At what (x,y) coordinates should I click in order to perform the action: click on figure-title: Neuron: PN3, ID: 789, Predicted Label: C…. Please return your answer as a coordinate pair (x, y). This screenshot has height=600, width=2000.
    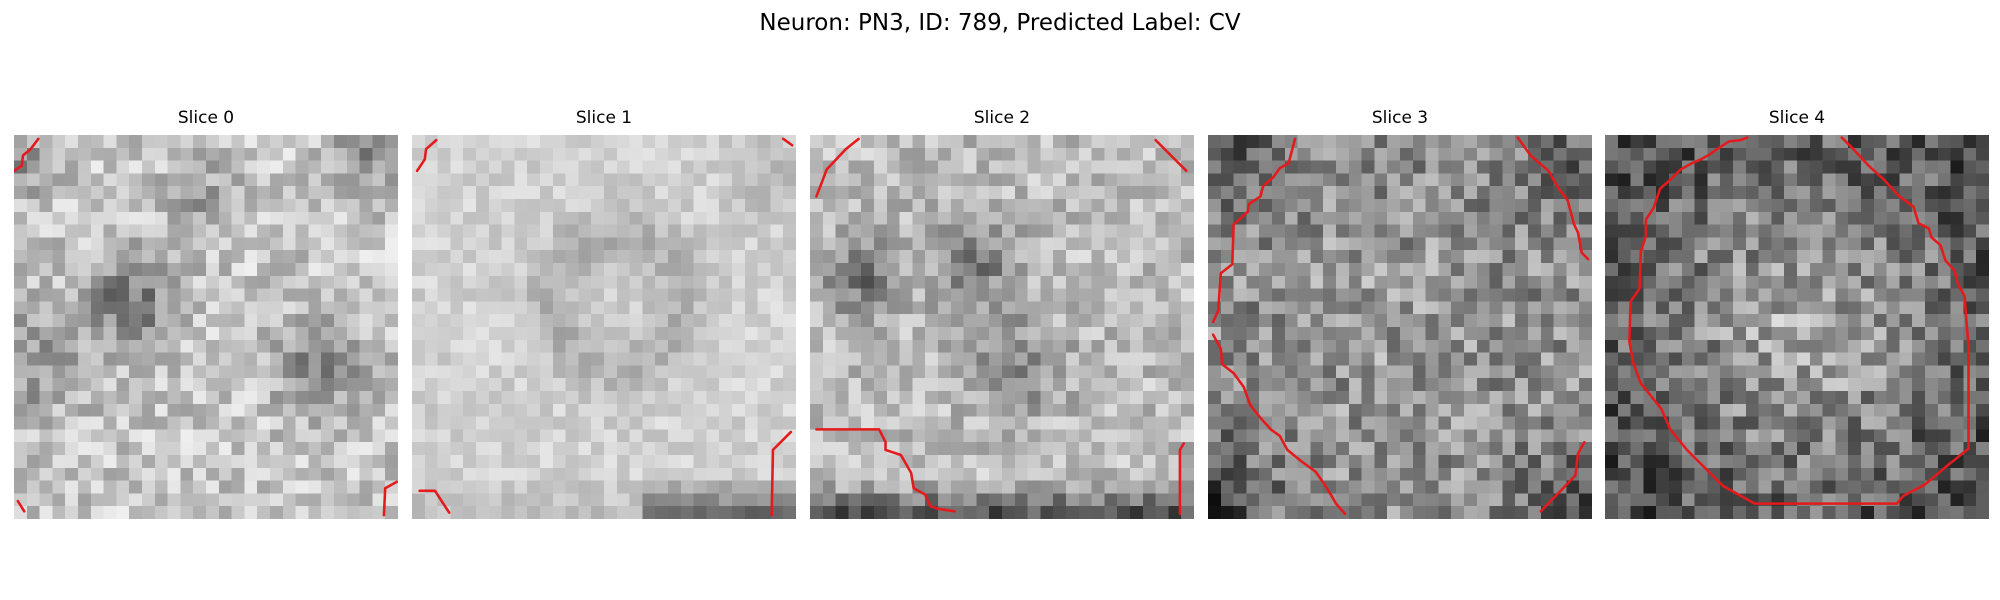
    Looking at the image, I should click on (1000, 23).